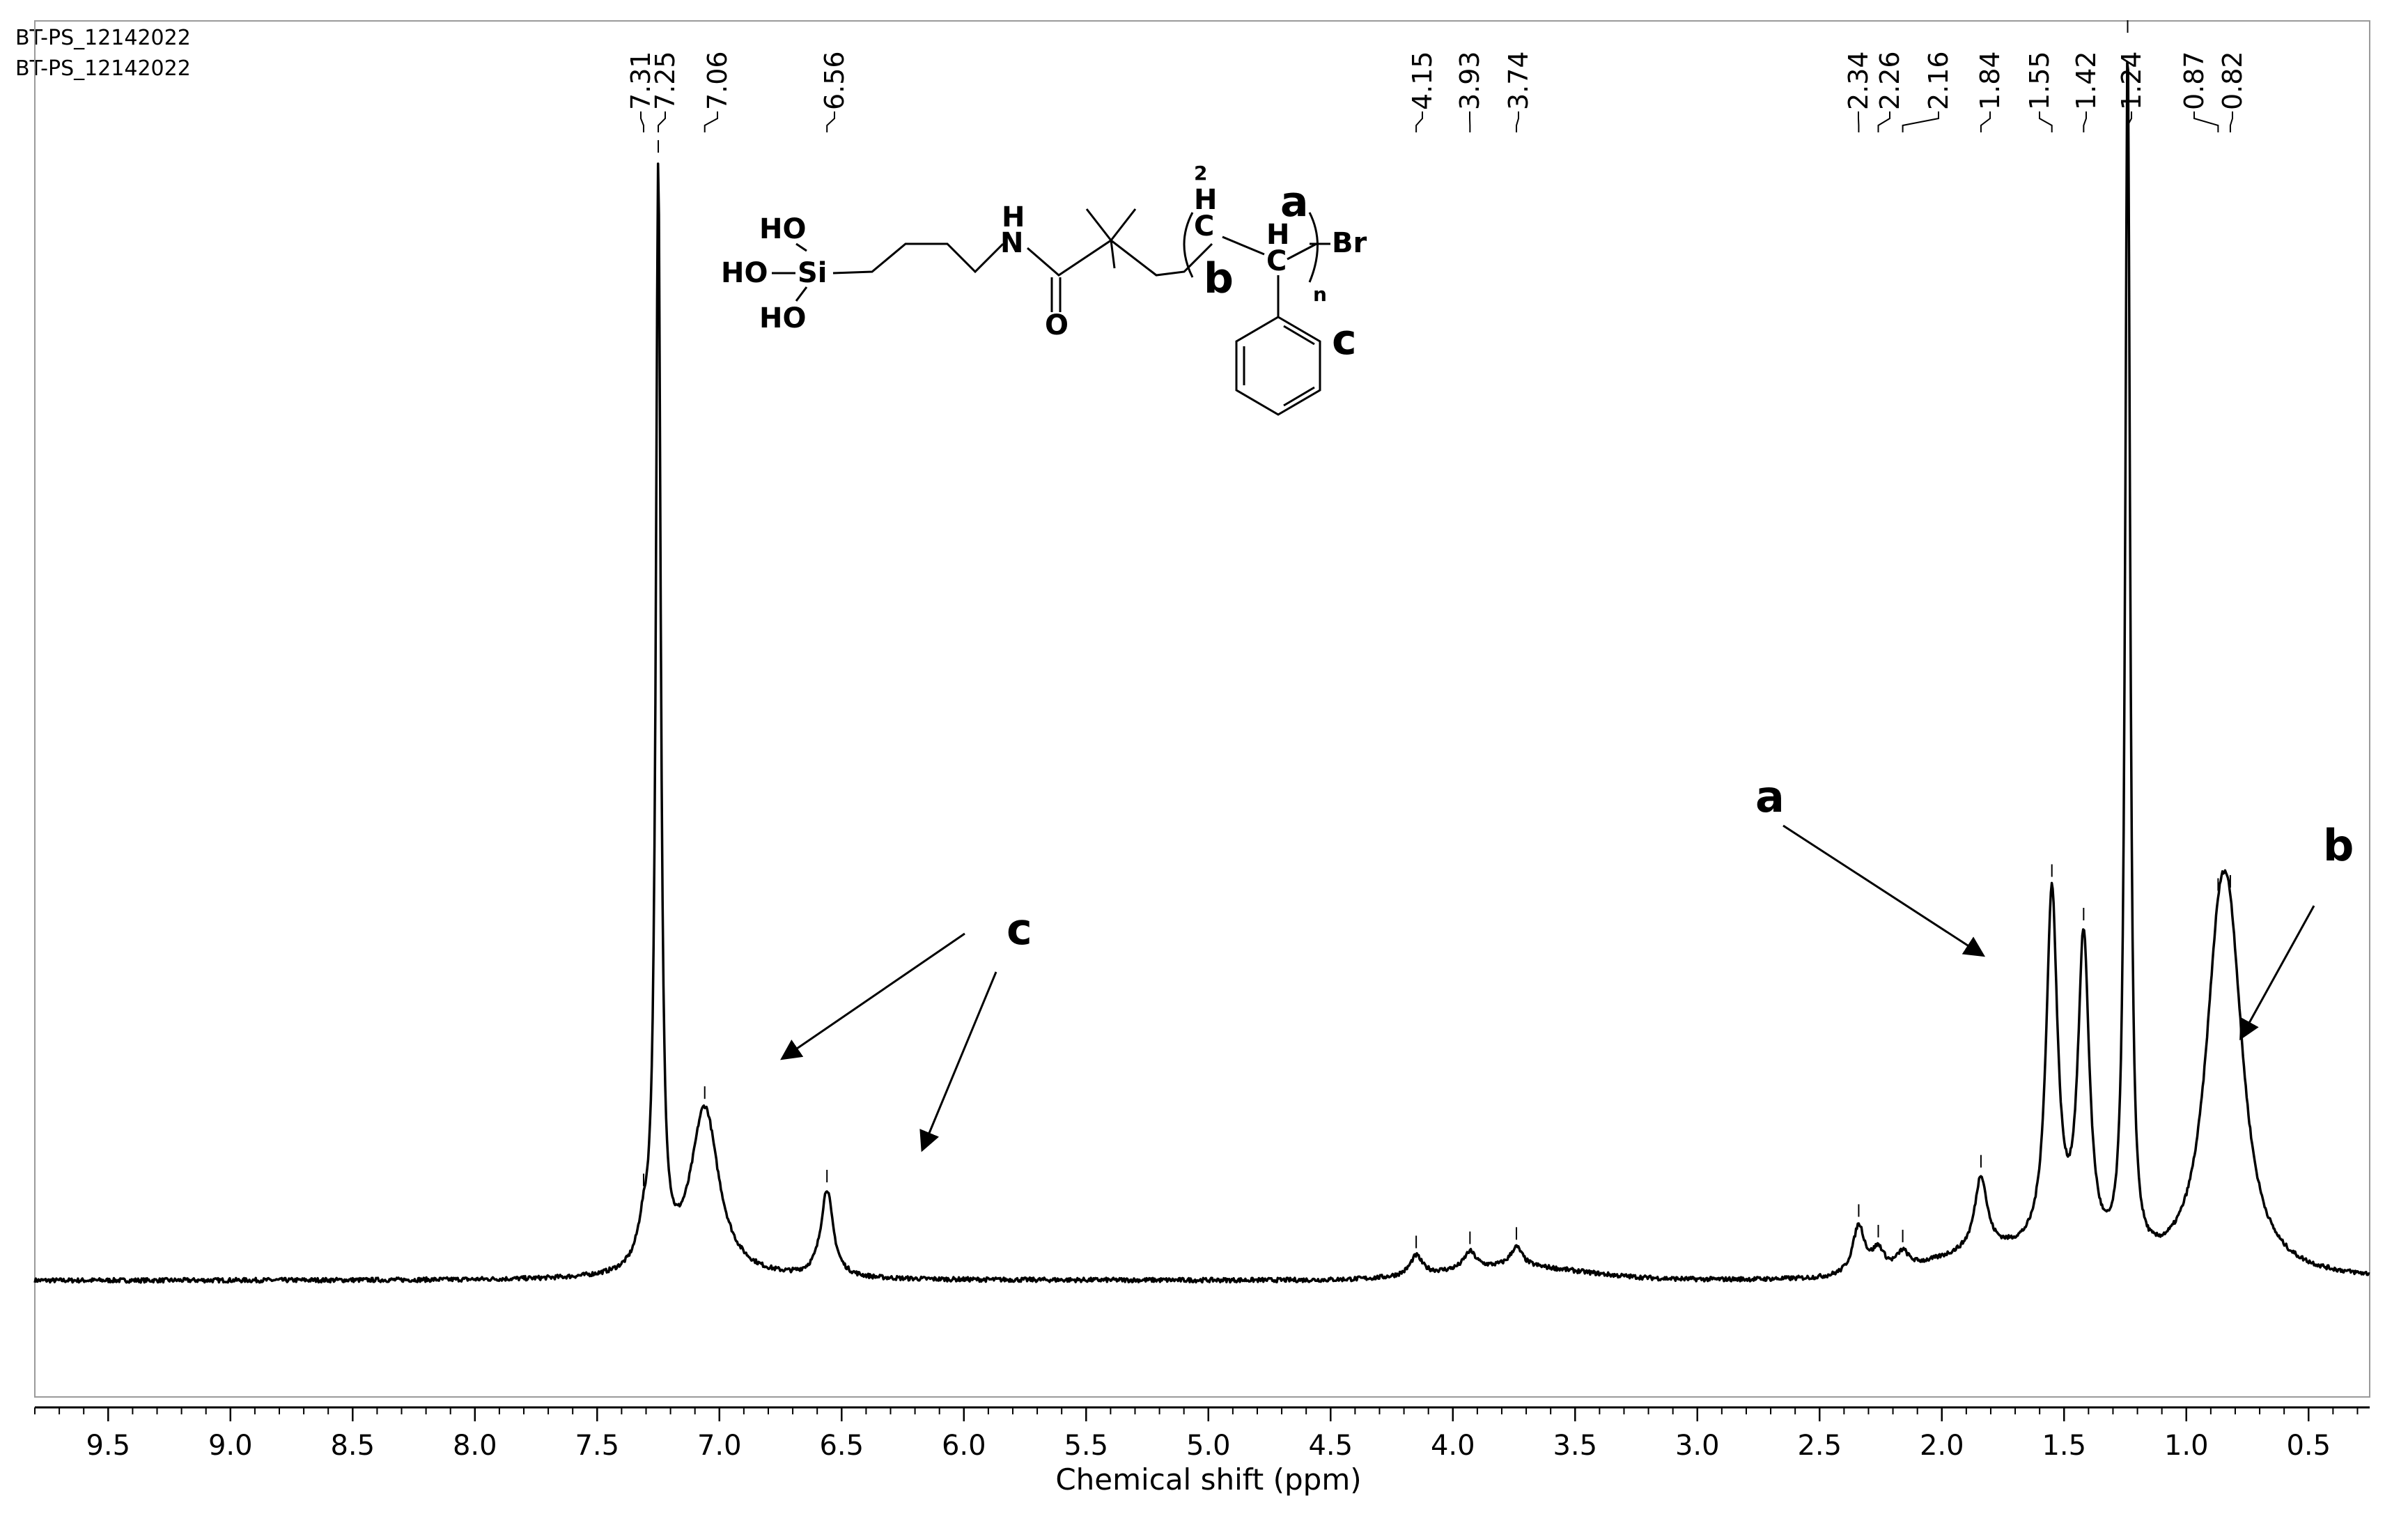 The width and height of the screenshot is (2408, 1514). What do you see at coordinates (1469, 81) in the screenshot?
I see `peak-label: 3.93` at bounding box center [1469, 81].